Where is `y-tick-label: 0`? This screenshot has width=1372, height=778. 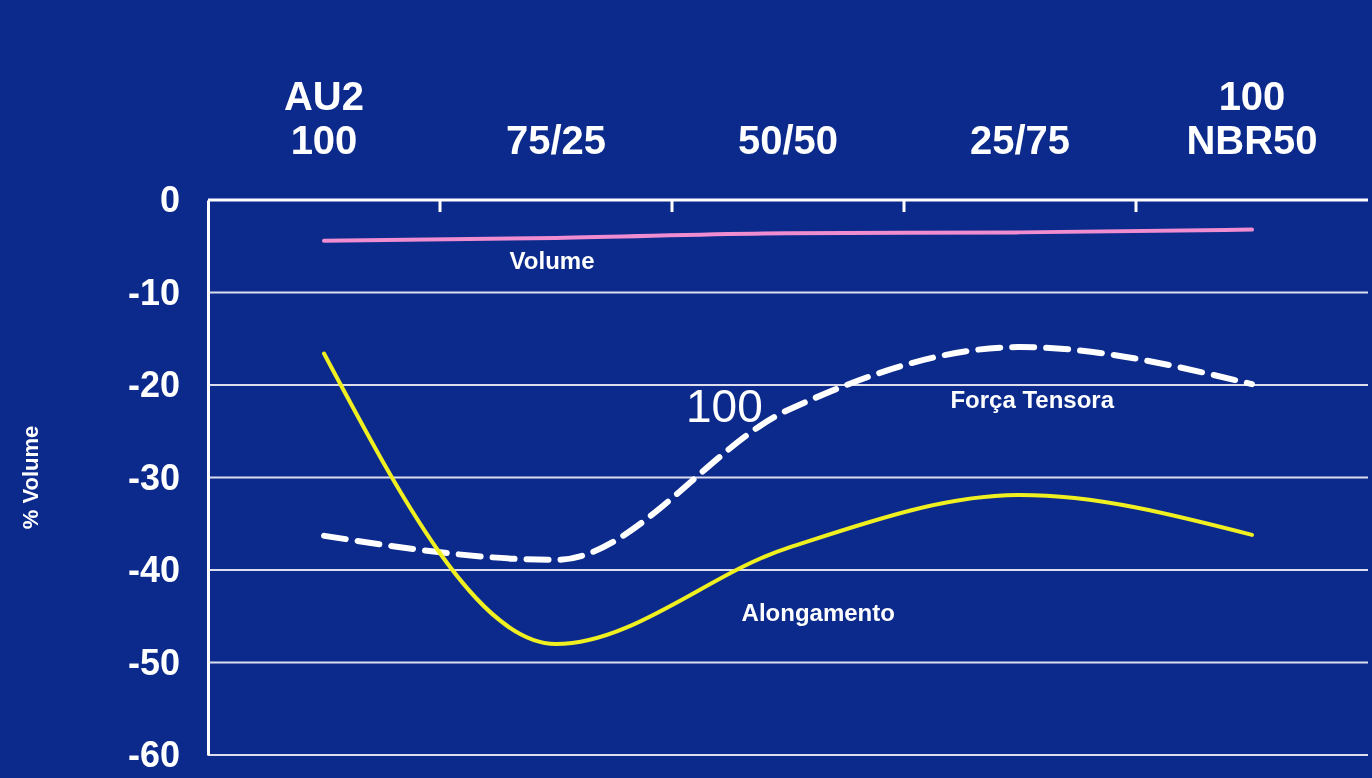
y-tick-label: 0 is located at coordinates (169, 200).